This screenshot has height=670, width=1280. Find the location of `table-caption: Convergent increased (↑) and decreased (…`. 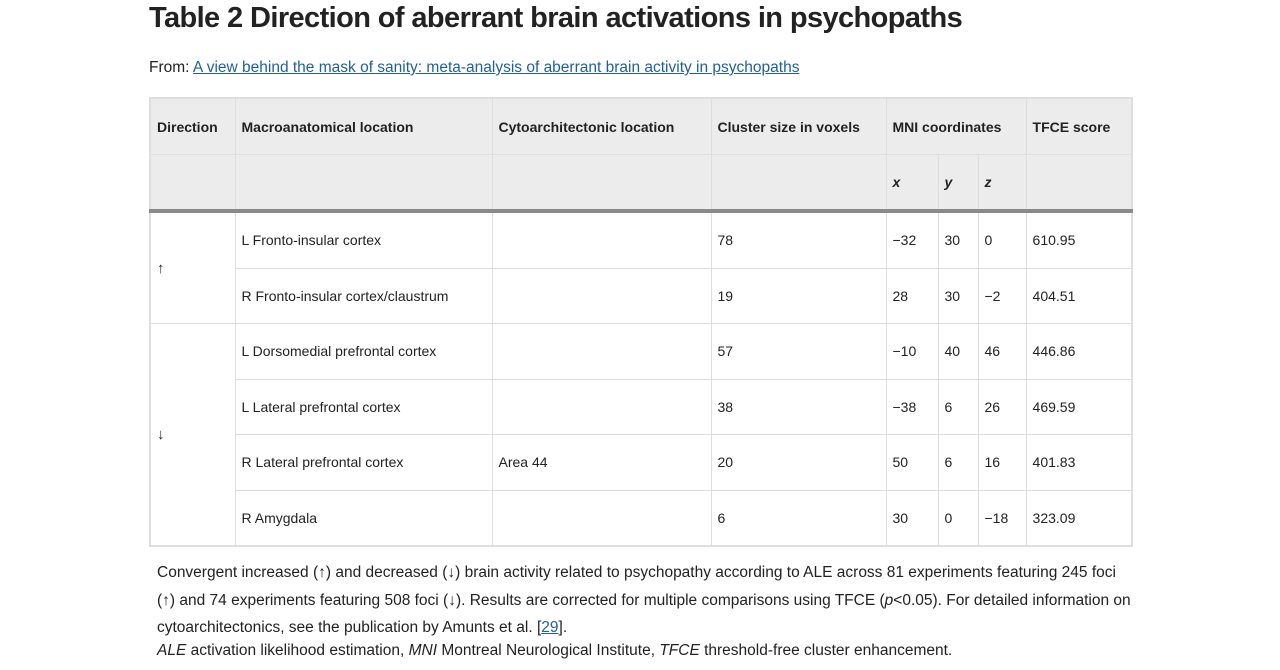

table-caption: Convergent increased (↑) and decreased (… is located at coordinates (644, 600).